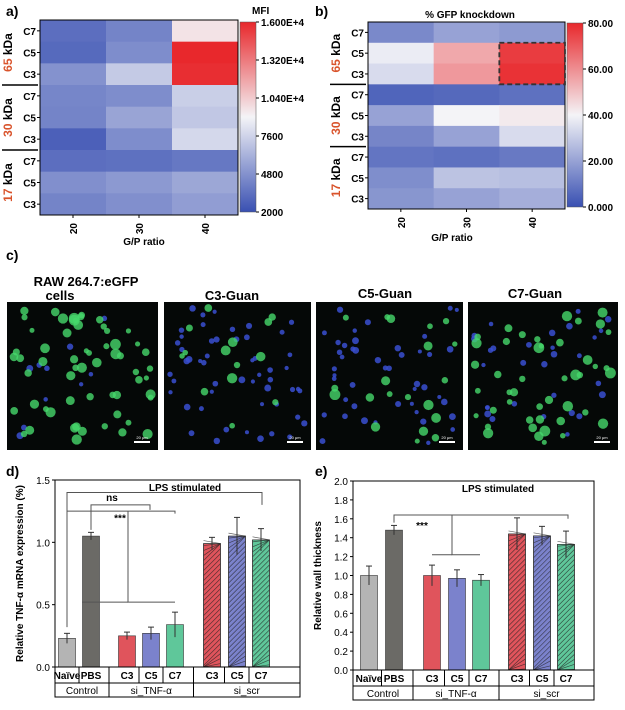 This screenshot has height=710, width=625. Describe the element at coordinates (422, 526) in the screenshot. I see `annotation-stars: ***` at that location.